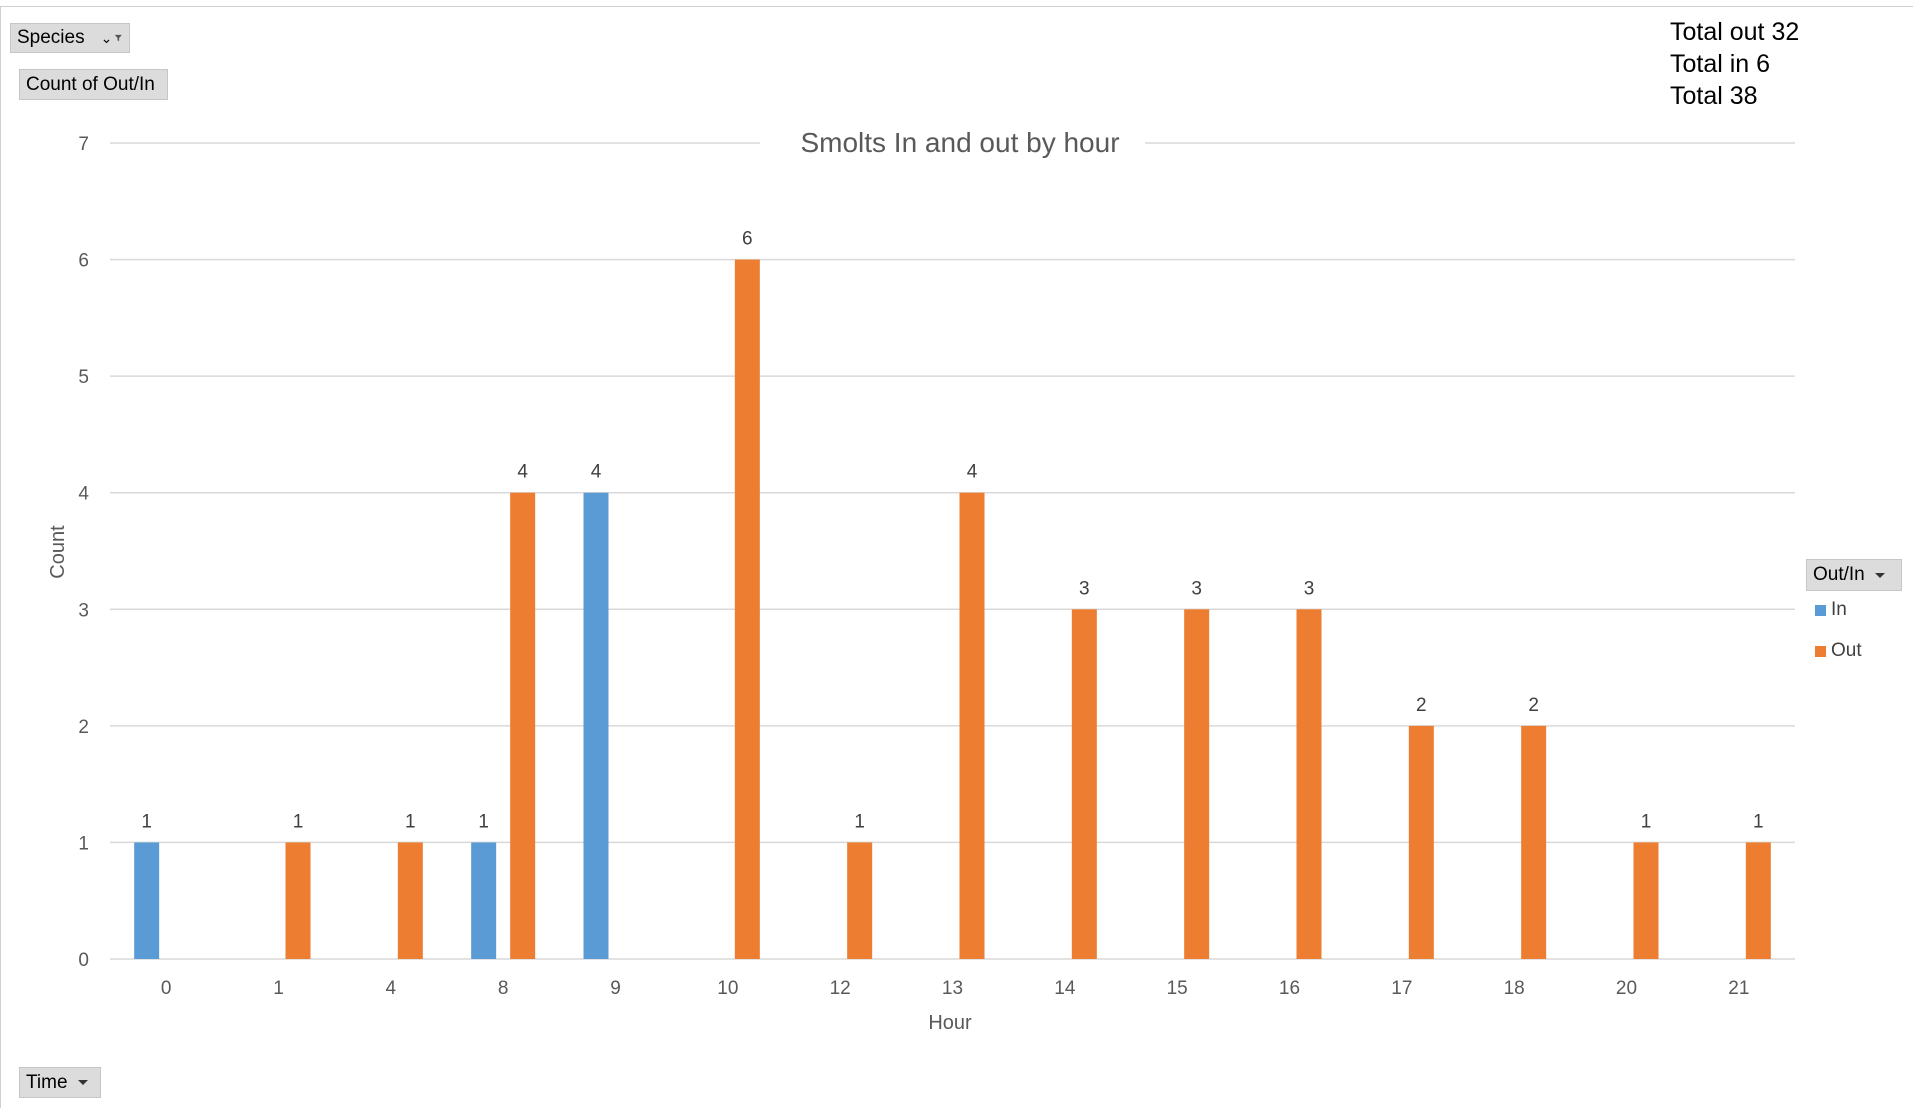  What do you see at coordinates (1084, 588) in the screenshot?
I see `data-label-out-14: 3` at bounding box center [1084, 588].